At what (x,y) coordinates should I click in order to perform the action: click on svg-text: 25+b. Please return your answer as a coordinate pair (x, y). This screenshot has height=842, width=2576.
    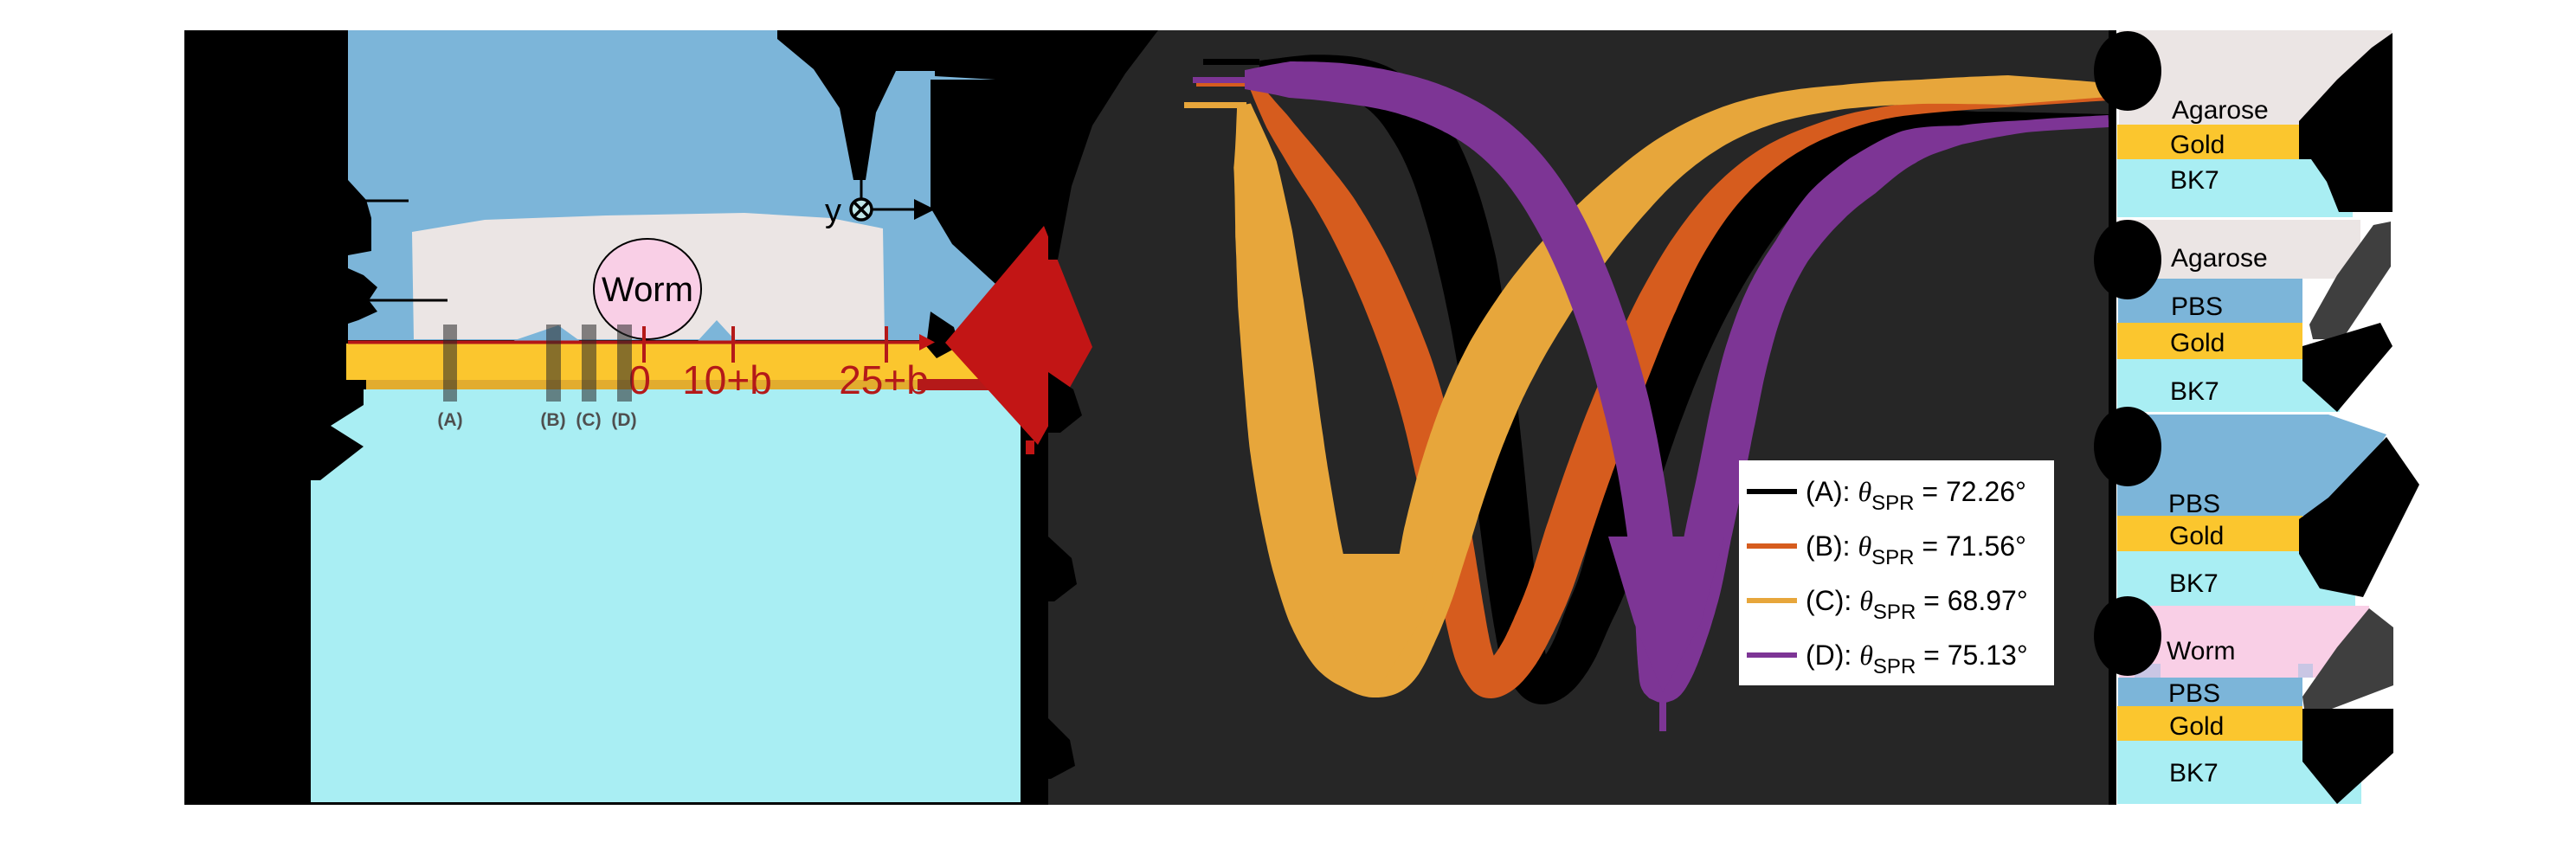
    Looking at the image, I should click on (884, 379).